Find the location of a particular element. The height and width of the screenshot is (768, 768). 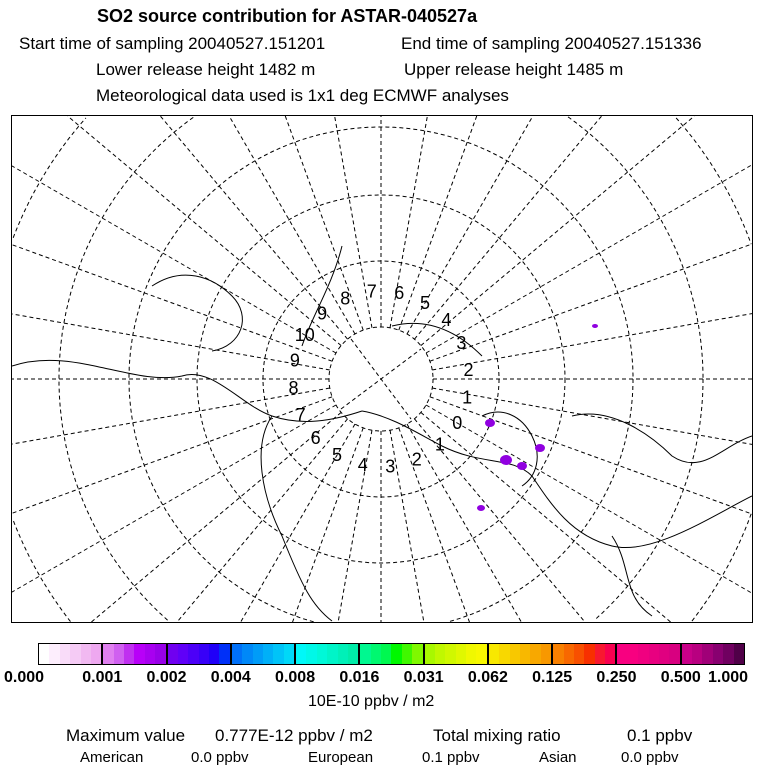

colorbar-tick-label: 0.016 is located at coordinates (359, 677).